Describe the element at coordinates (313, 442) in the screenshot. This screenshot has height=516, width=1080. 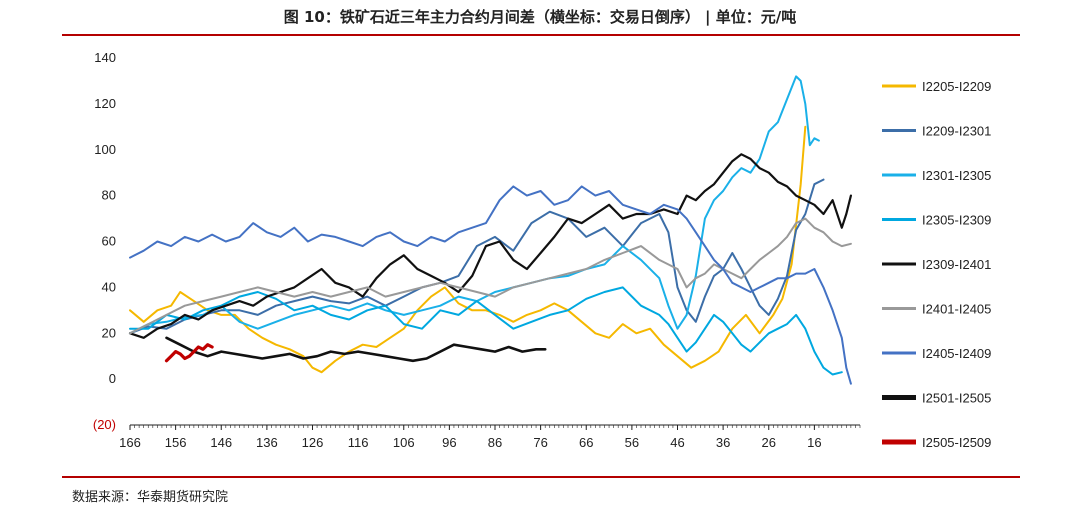
I see `x-tick-label: 126` at that location.